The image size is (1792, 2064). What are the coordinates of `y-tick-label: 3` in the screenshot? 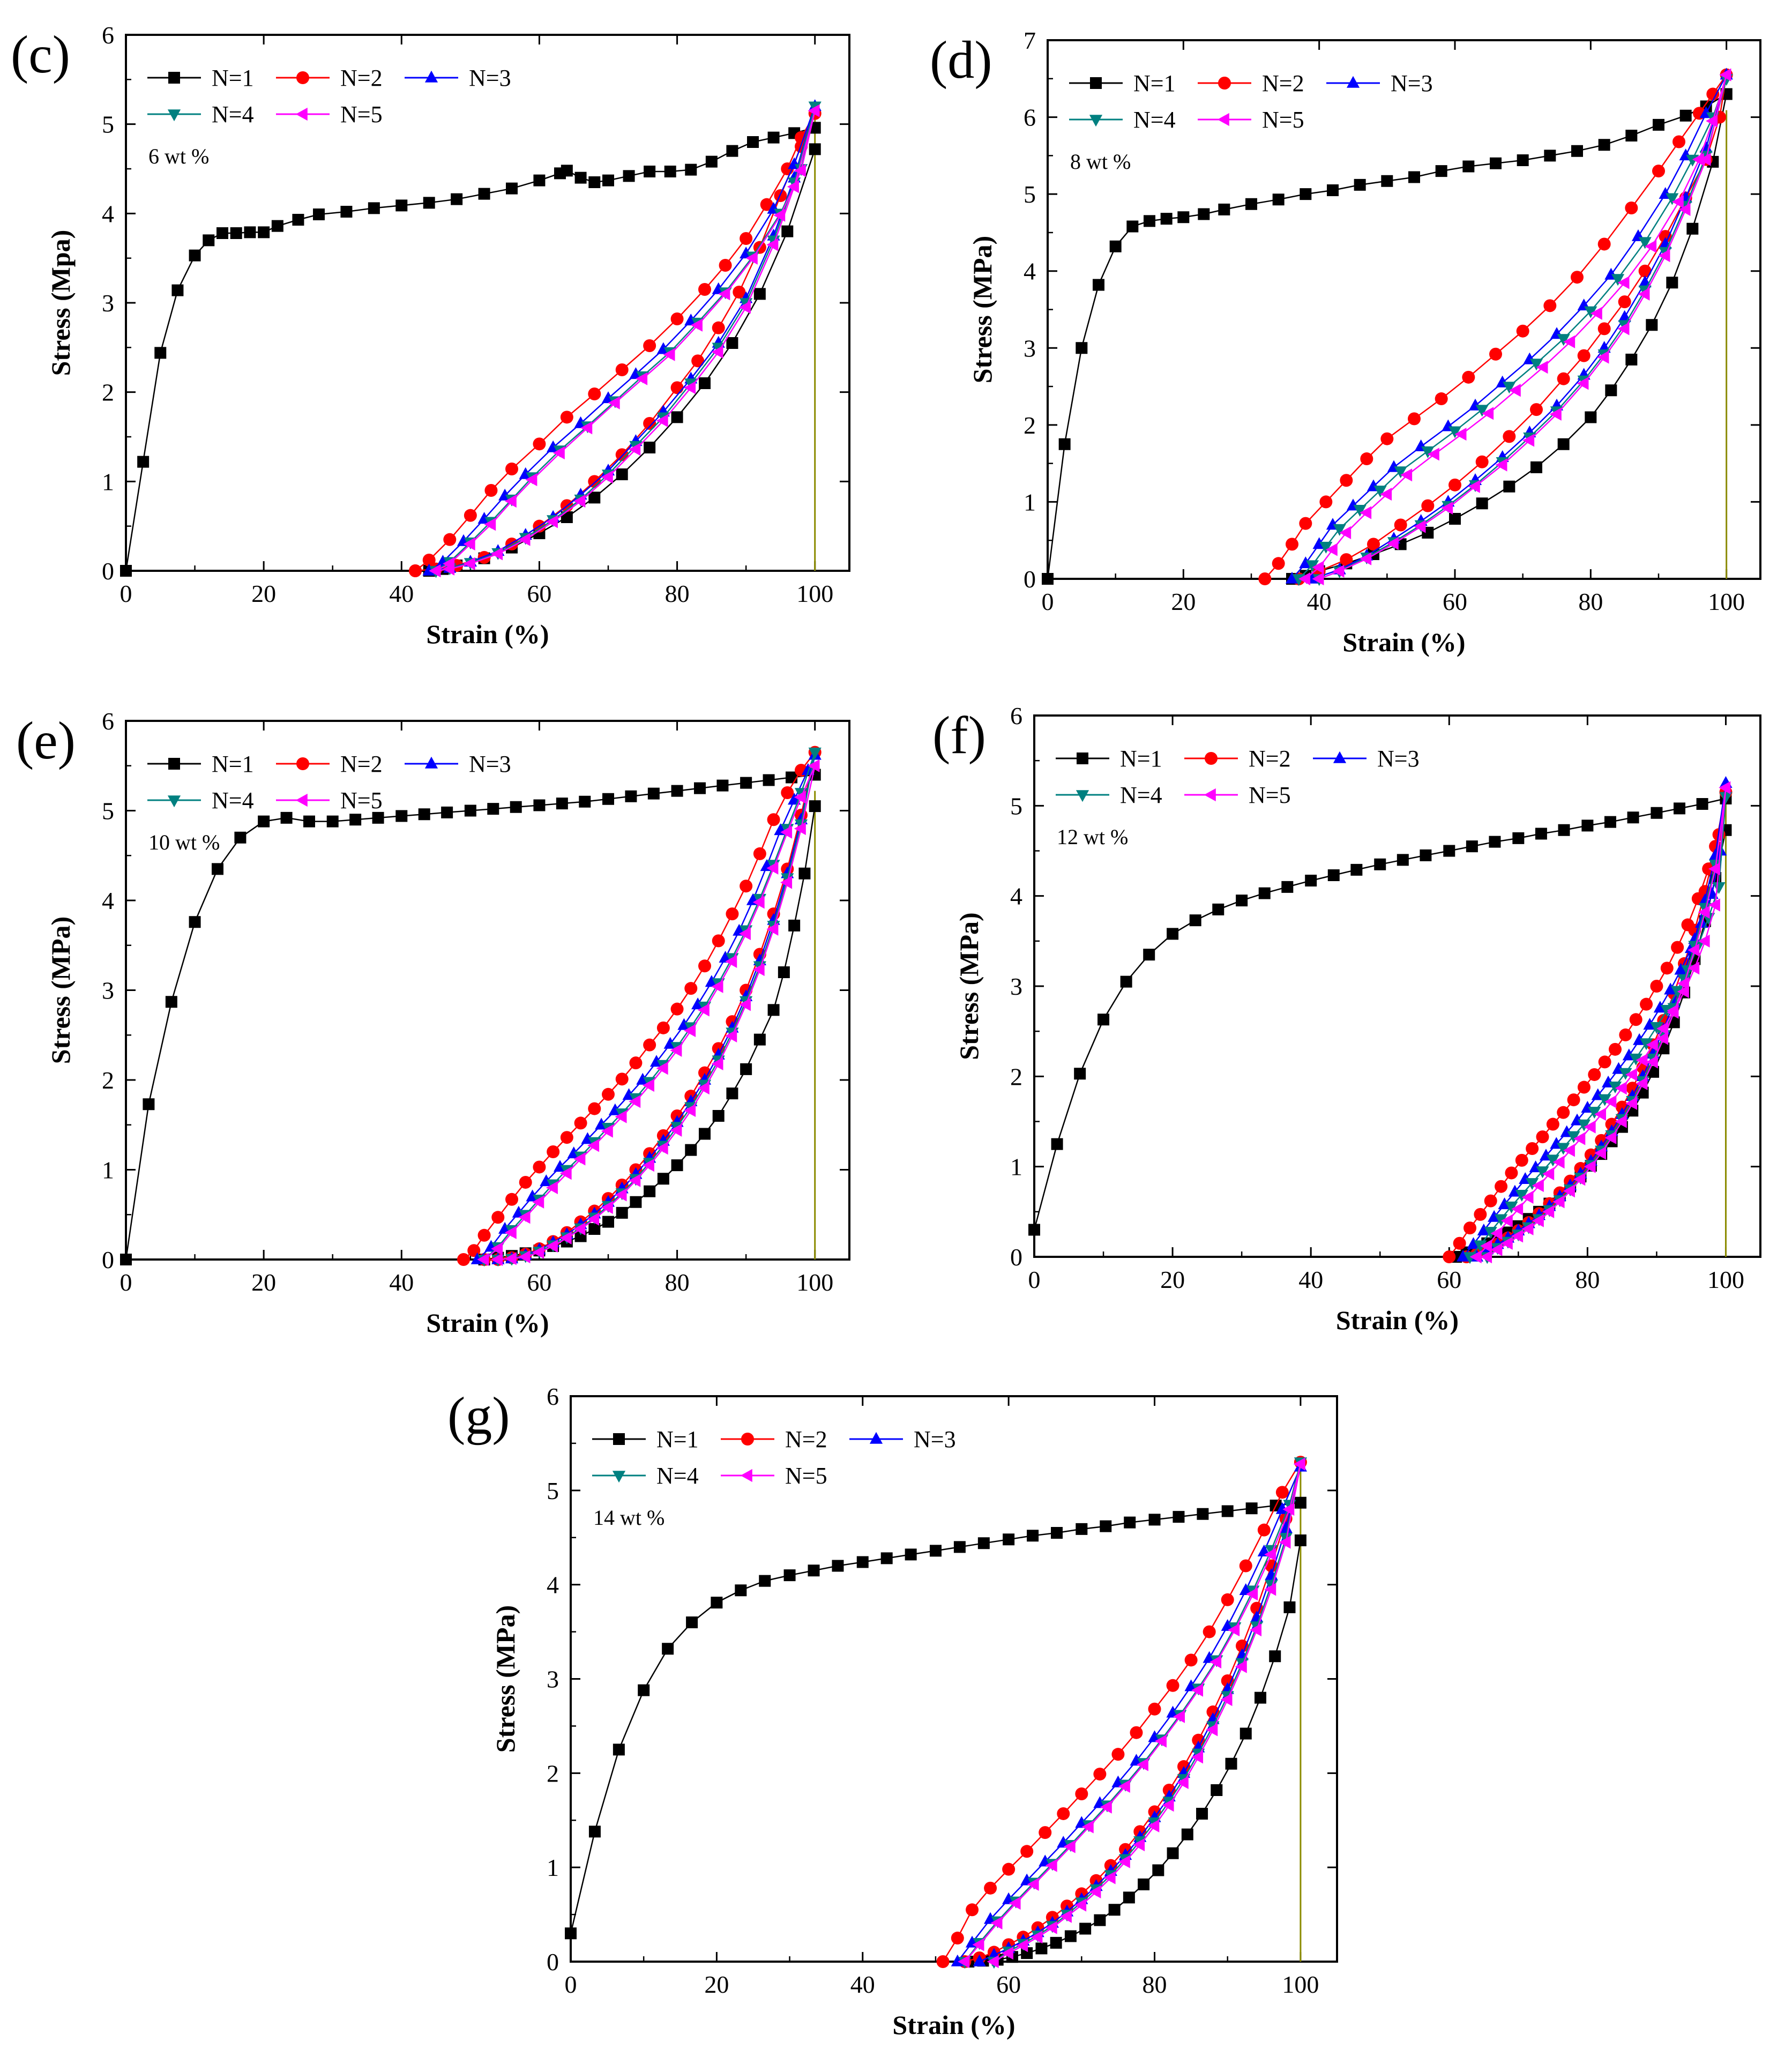 It's located at (553, 1679).